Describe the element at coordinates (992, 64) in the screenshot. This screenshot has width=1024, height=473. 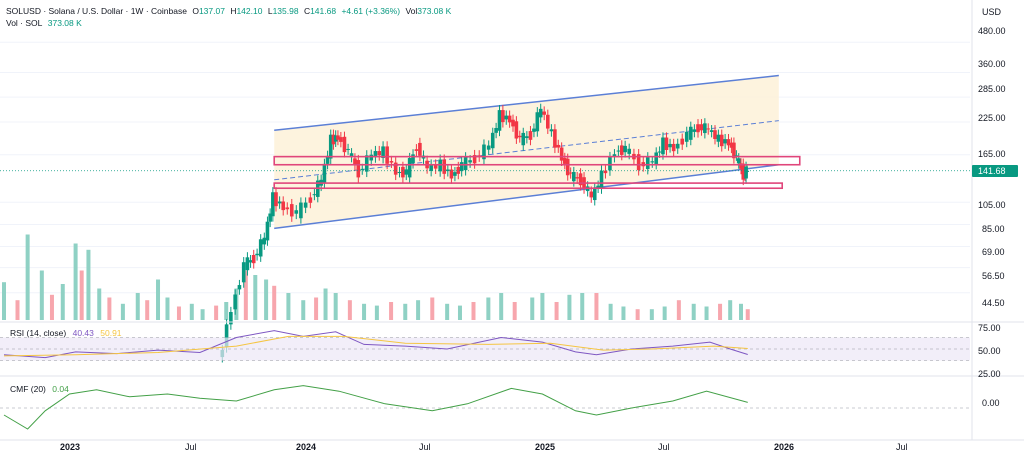
I see `price-tick: 360.00` at that location.